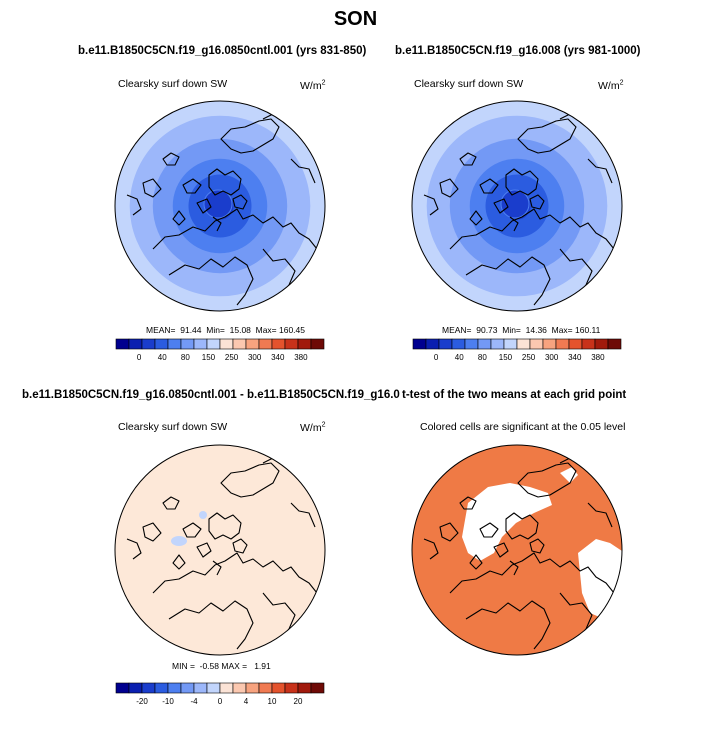 This screenshot has width=711, height=738. Describe the element at coordinates (521, 330) in the screenshot. I see `stats-exp: MEAN= 90.73 Min= 14.36 Max= 160.11` at that location.